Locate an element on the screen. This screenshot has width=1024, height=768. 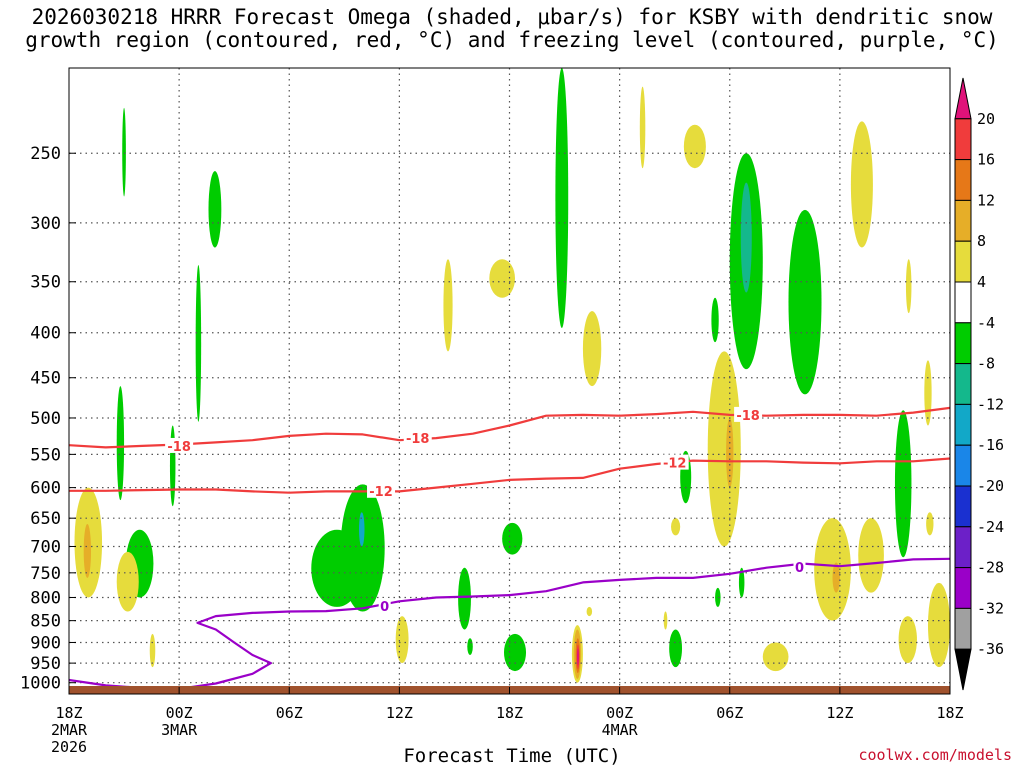
y-tick-label-900: 900 is located at coordinates (45, 643).